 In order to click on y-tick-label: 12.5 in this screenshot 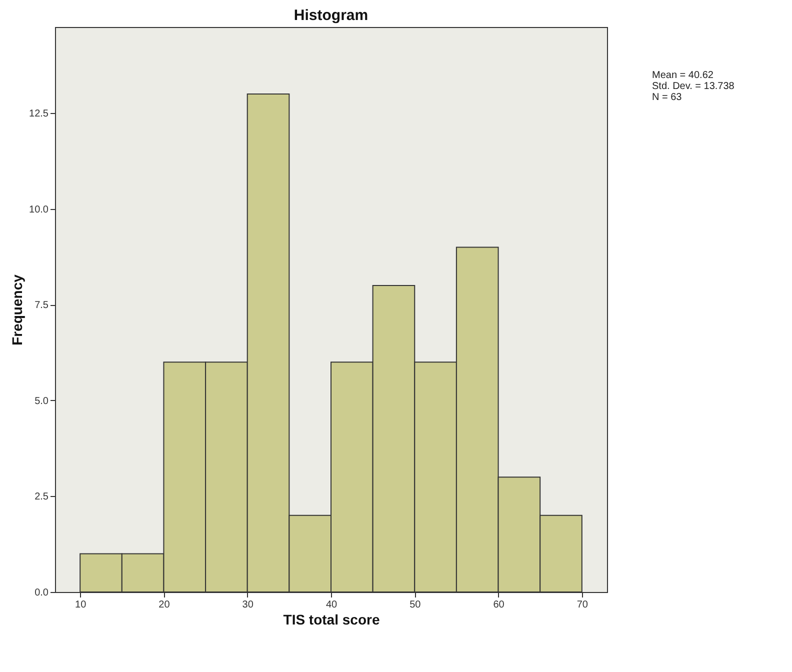, I will do `click(39, 114)`.